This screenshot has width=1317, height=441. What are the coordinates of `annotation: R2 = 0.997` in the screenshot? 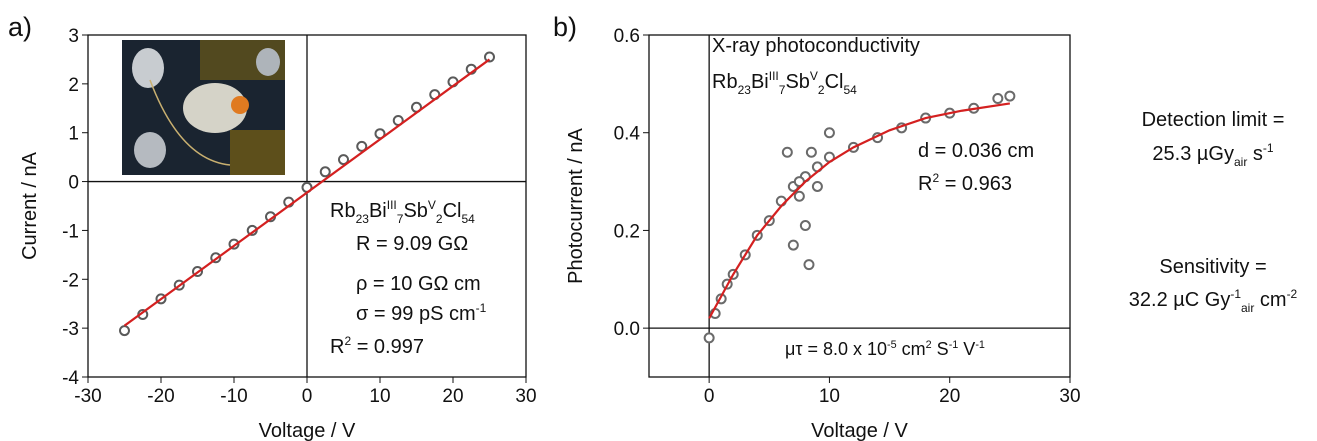 It's located at (377, 346).